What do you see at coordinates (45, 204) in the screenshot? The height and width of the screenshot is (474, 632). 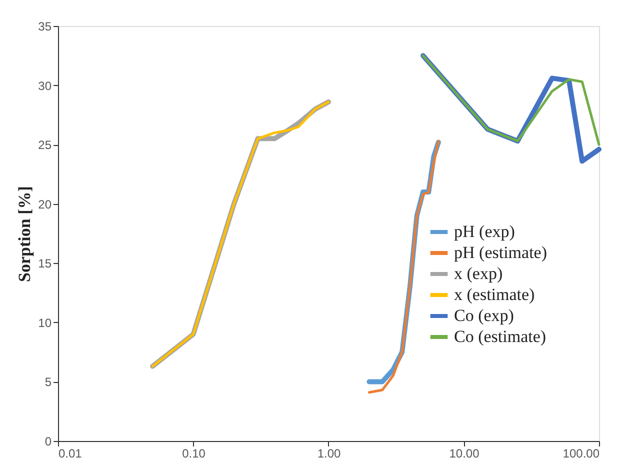 I see `y-tick-label: 20` at bounding box center [45, 204].